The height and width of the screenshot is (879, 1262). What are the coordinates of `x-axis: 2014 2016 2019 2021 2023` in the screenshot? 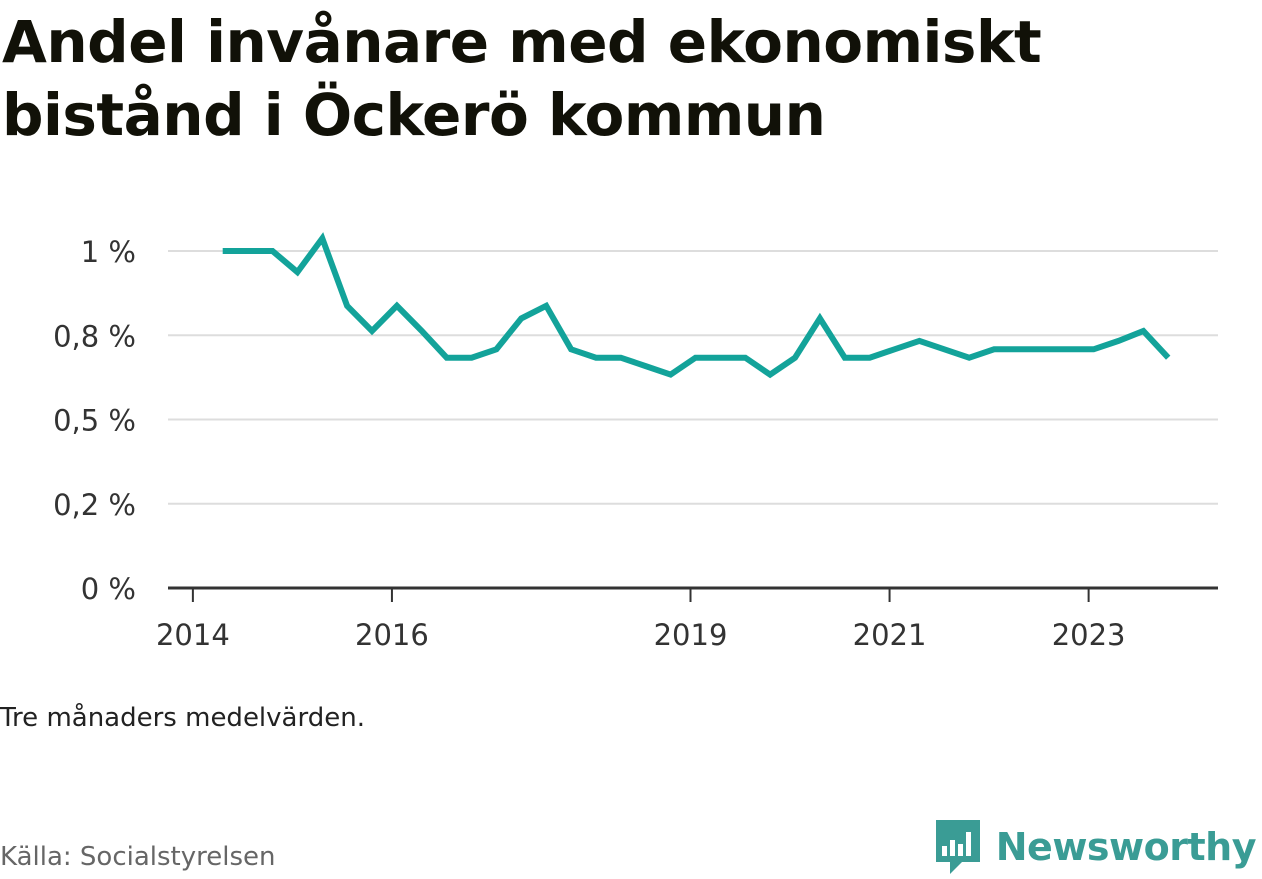 It's located at (687, 619).